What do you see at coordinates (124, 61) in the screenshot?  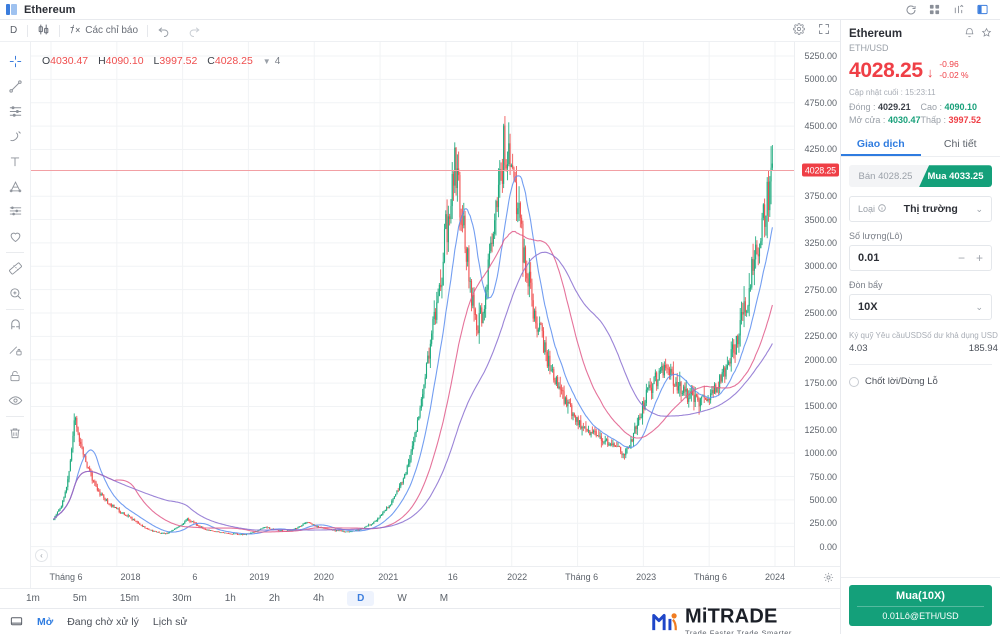 I see `ohlc-high-value: 4090.10` at bounding box center [124, 61].